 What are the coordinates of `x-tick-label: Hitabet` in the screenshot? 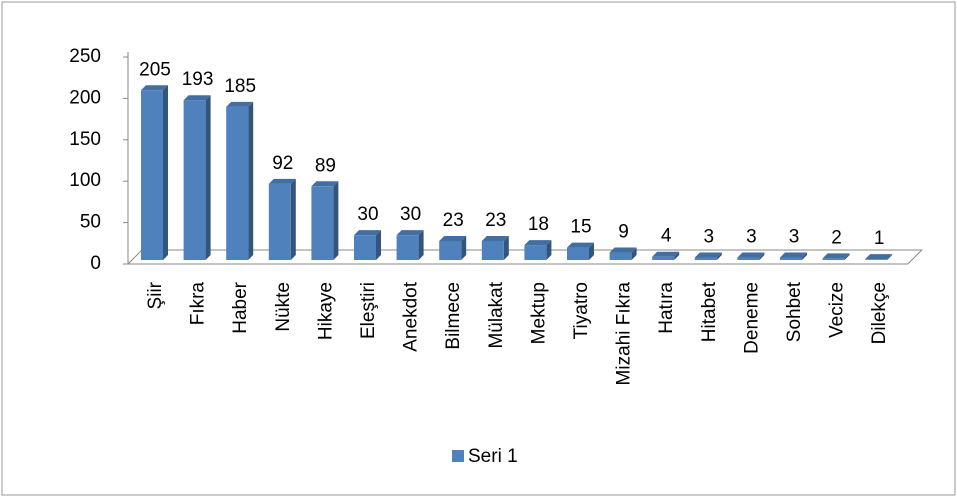 It's located at (709, 311).